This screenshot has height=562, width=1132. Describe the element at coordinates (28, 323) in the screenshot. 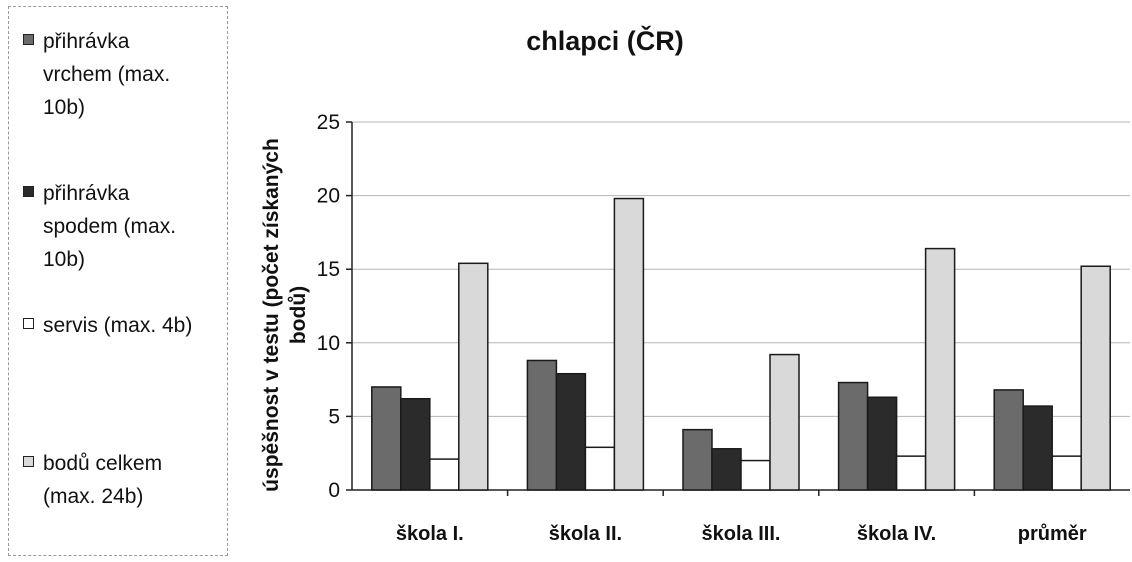

I see `legend-swatch-servis` at that location.